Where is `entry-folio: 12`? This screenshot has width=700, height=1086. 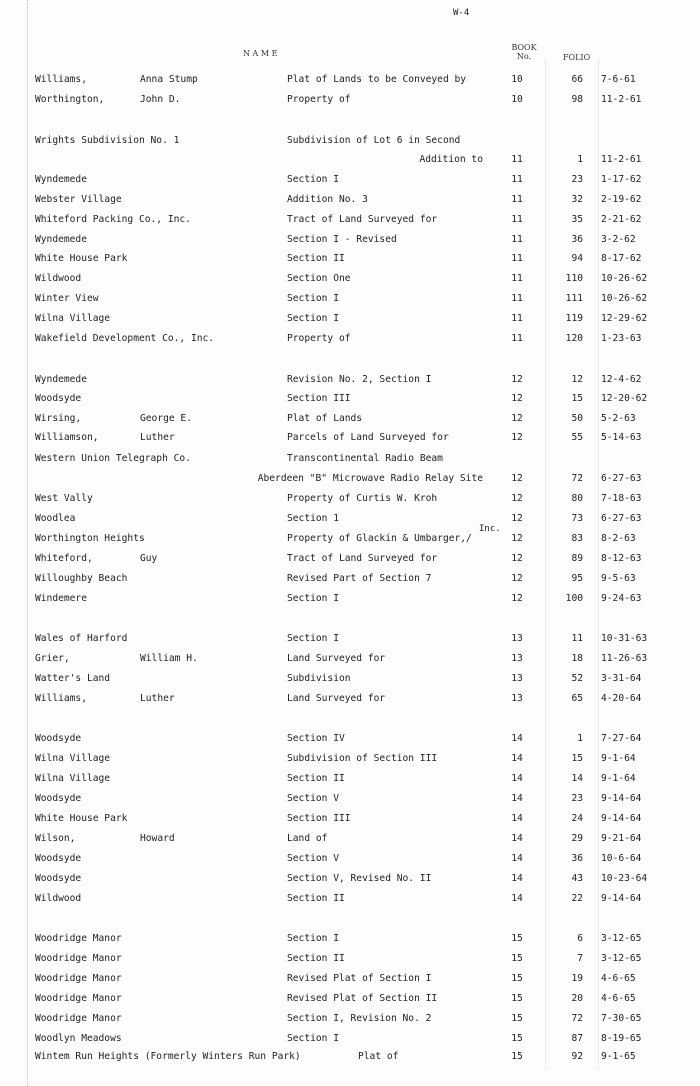 entry-folio: 12 is located at coordinates (577, 379).